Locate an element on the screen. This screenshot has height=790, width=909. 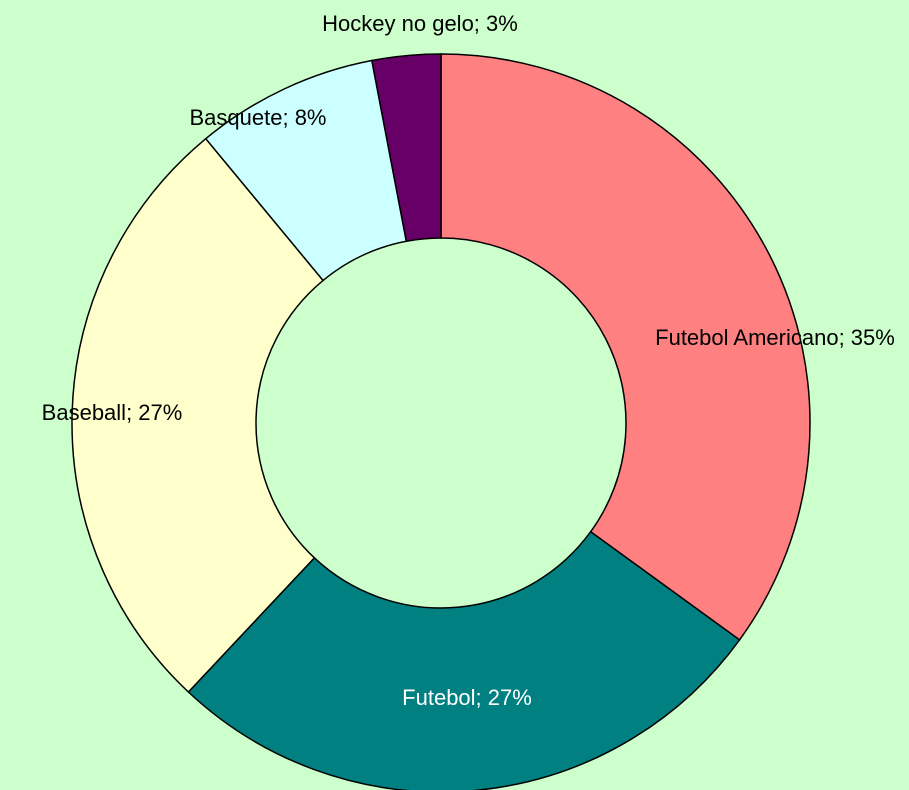
data-label: Hockey no gelo; 3% is located at coordinates (420, 23).